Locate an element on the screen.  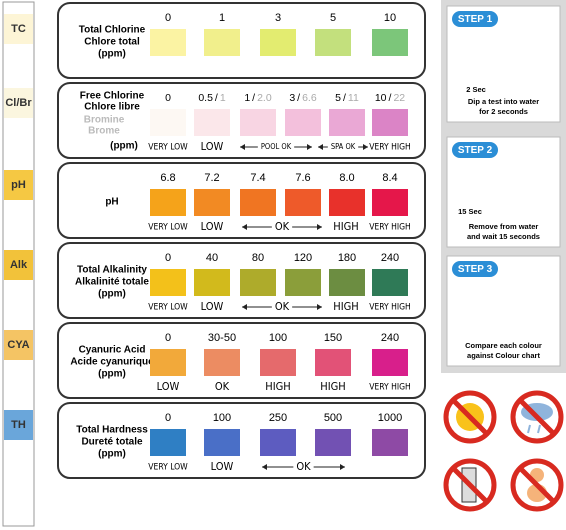
pad-value: 500 is located at coordinates (333, 418).